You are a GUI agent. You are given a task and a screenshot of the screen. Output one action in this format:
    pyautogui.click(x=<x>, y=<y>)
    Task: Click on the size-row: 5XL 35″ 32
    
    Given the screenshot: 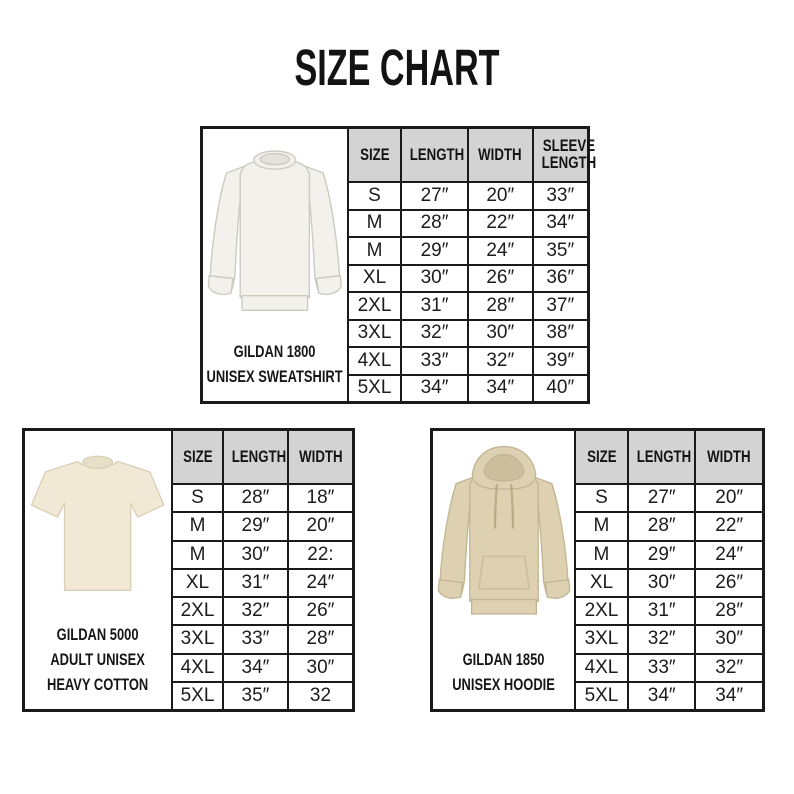 What is the action you would take?
    pyautogui.click(x=261, y=694)
    